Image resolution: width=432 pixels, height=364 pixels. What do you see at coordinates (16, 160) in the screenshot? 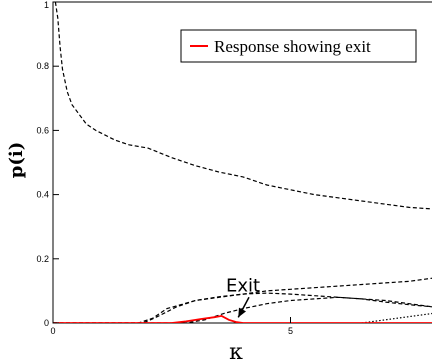
I see `y-axis-label: p(i)` at bounding box center [16, 160].